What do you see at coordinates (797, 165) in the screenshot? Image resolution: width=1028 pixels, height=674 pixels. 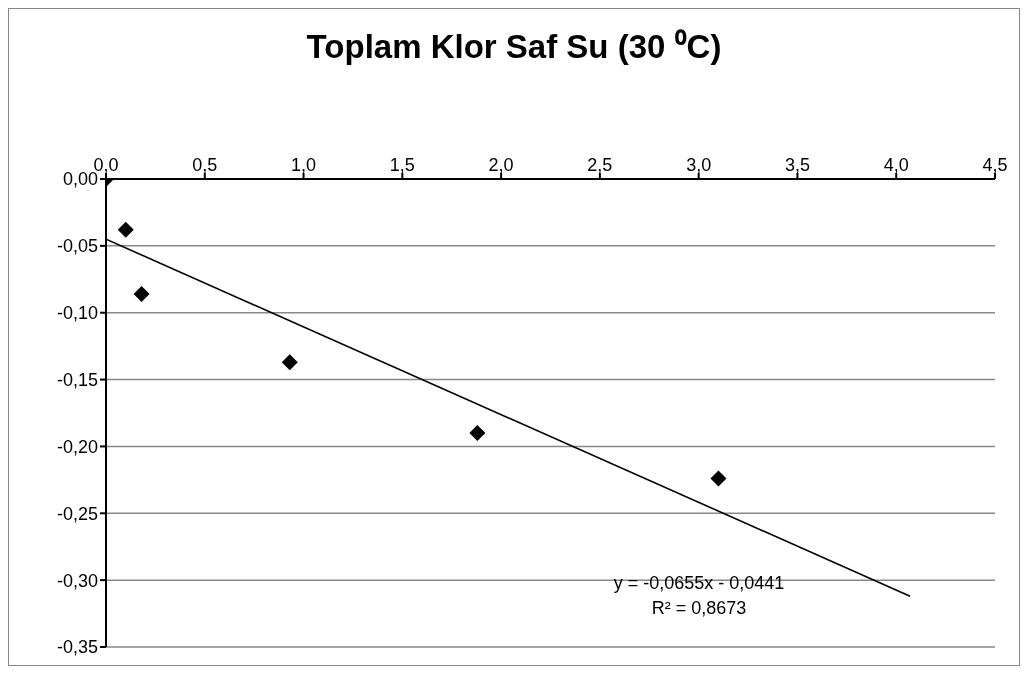 I see `x-tick-label: 3,5` at bounding box center [797, 165].